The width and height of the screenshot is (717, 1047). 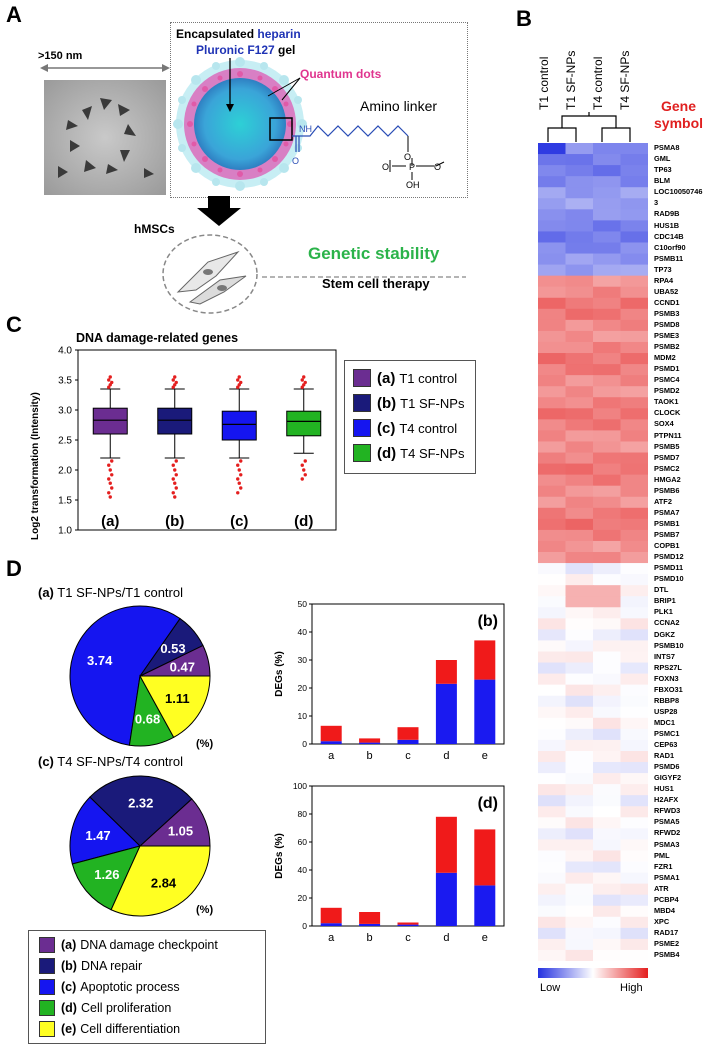 I want to click on gene-symbol: RPS27L, so click(x=668, y=667).